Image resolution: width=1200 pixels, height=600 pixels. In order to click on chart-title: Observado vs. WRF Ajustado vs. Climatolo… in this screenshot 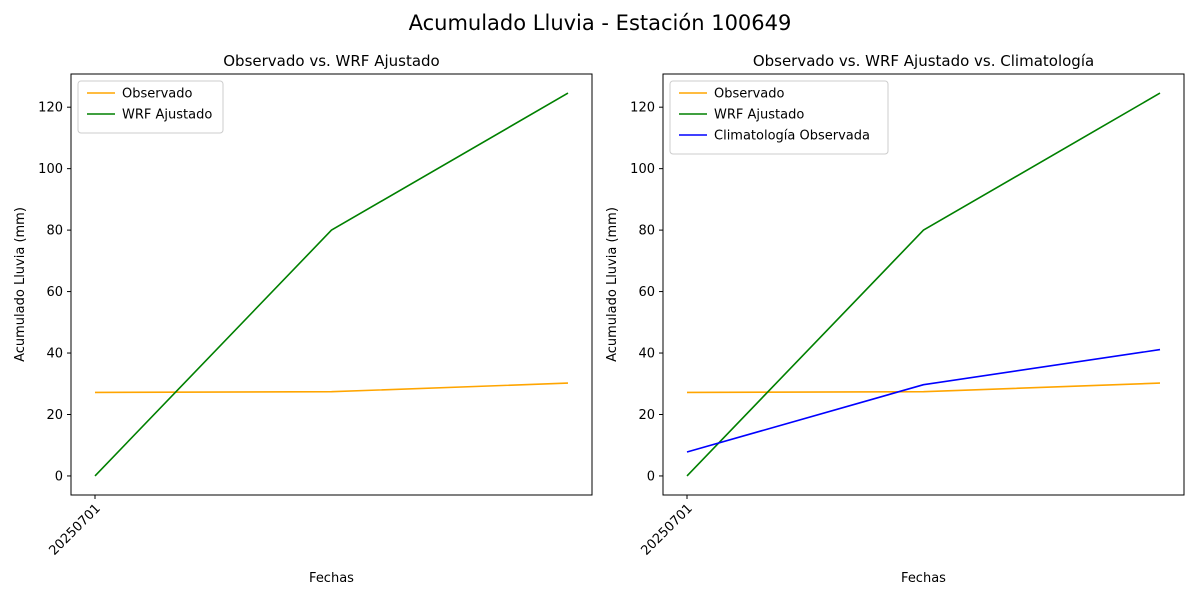, I will do `click(923, 61)`.